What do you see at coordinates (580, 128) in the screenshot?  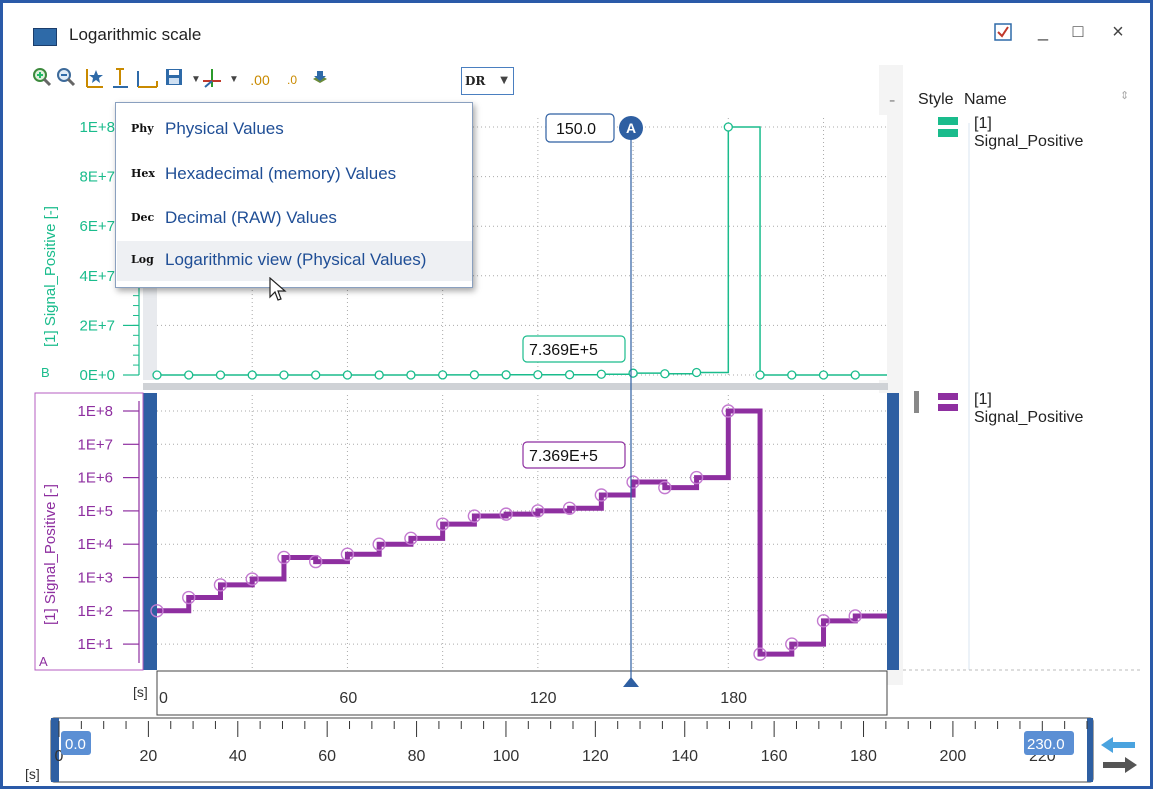 I see `cursor-value-box` at bounding box center [580, 128].